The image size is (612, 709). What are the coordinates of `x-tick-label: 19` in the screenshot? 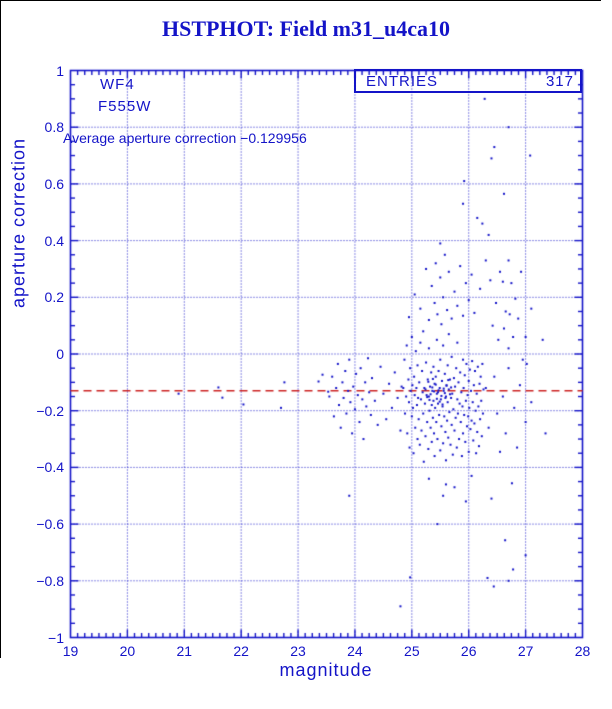 It's located at (70, 651).